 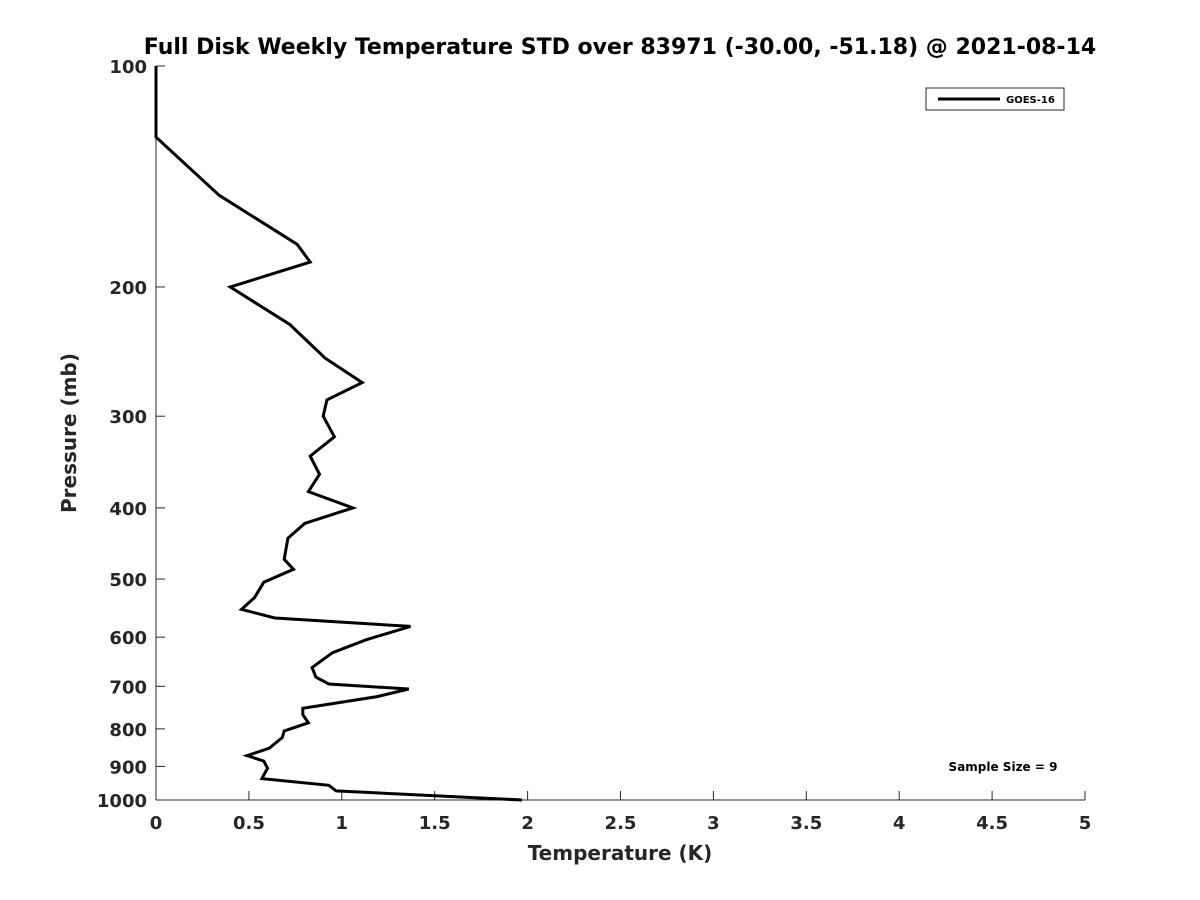 I want to click on y-tick-label: 500, so click(x=128, y=580).